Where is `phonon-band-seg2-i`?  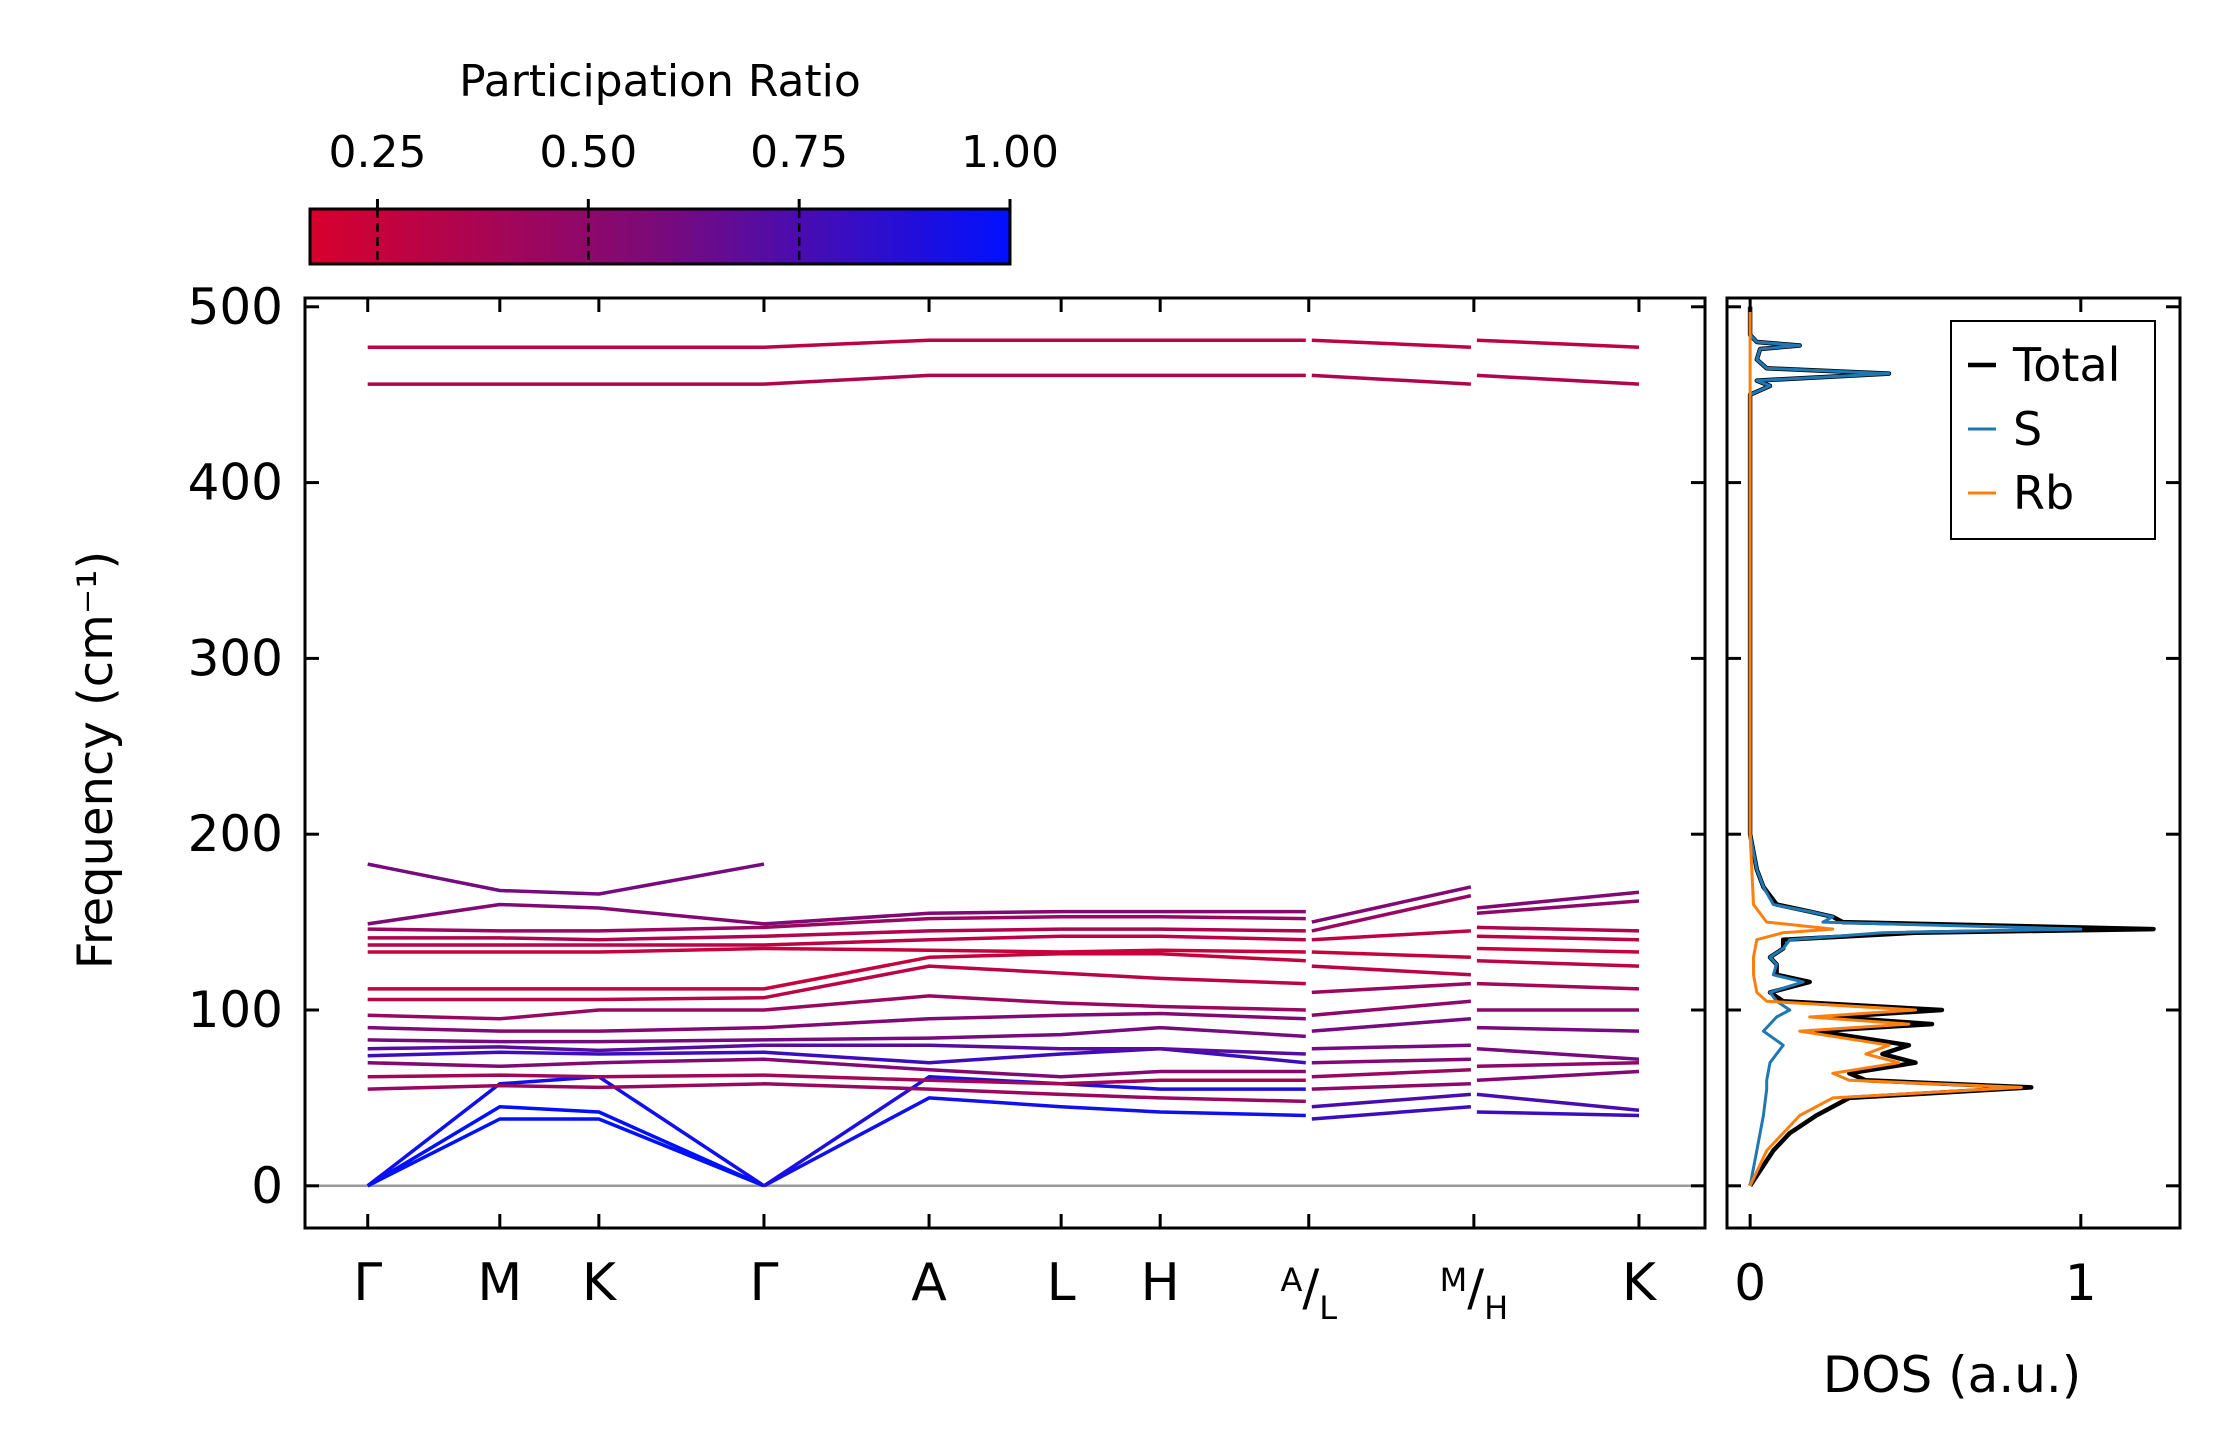
phonon-band-seg2-i is located at coordinates (1391, 988).